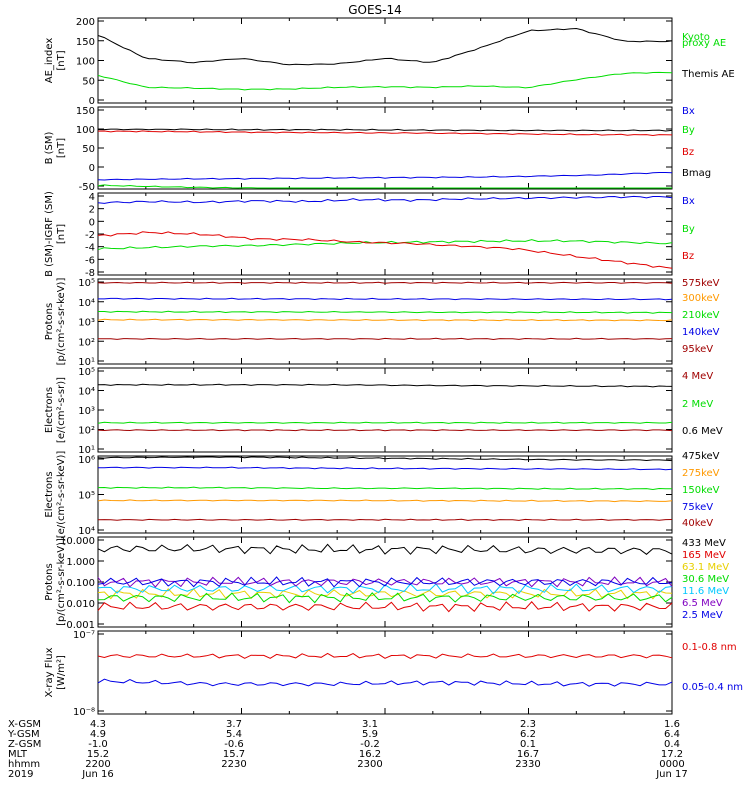  Describe the element at coordinates (702, 615) in the screenshot. I see `legend-label-2-5-mev: 2.5 MeV` at that location.